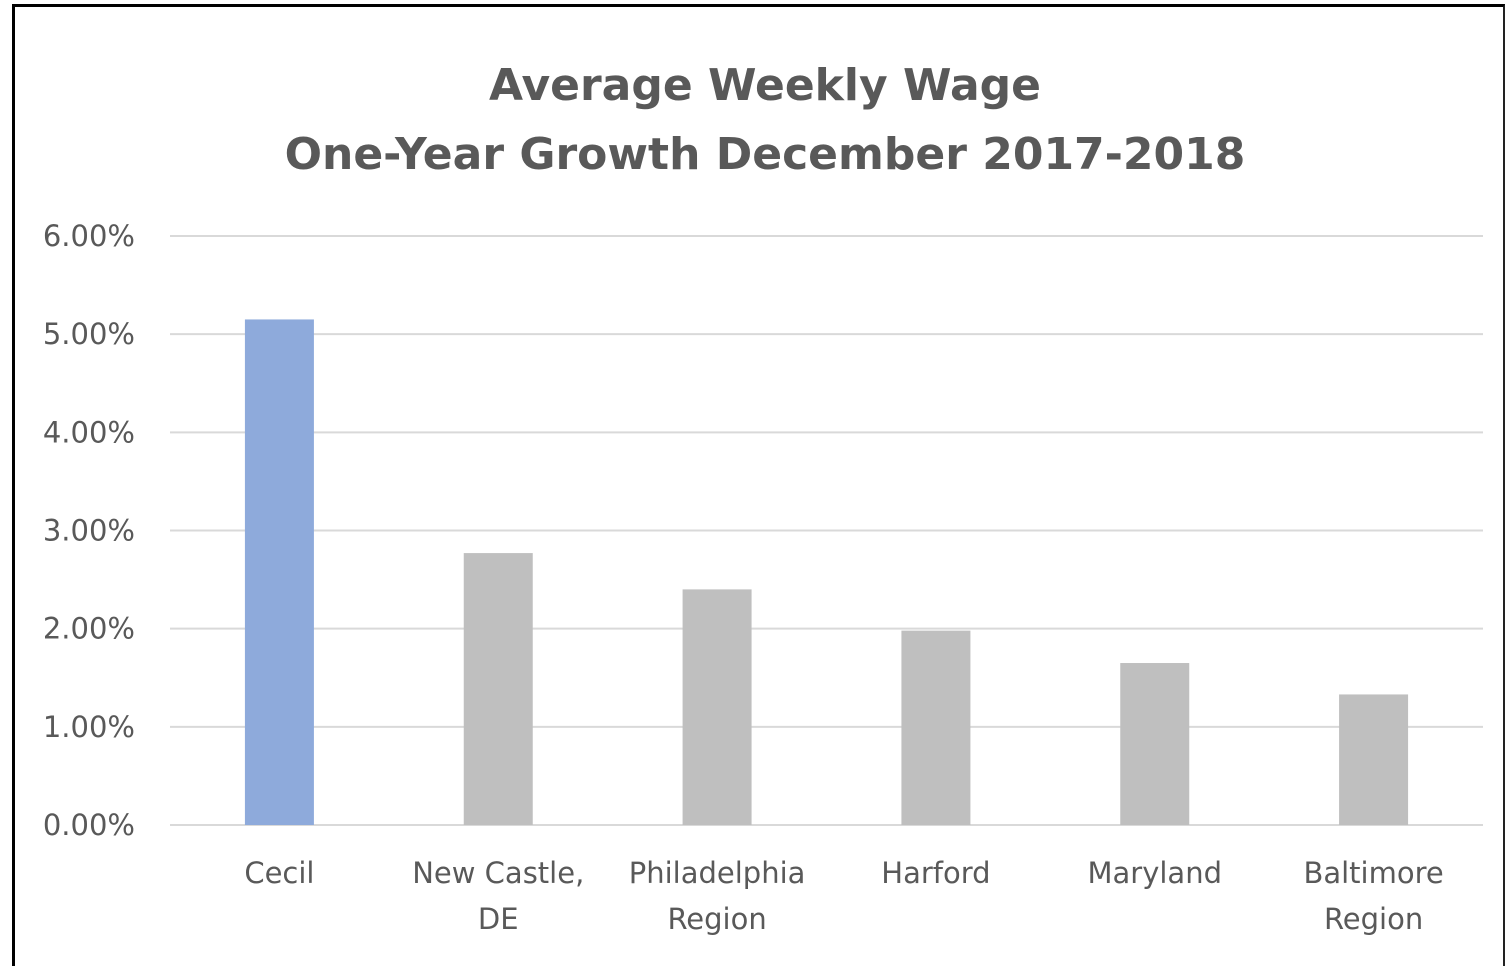 Image resolution: width=1507 pixels, height=966 pixels. I want to click on y-tick-label: 4.00%, so click(89, 432).